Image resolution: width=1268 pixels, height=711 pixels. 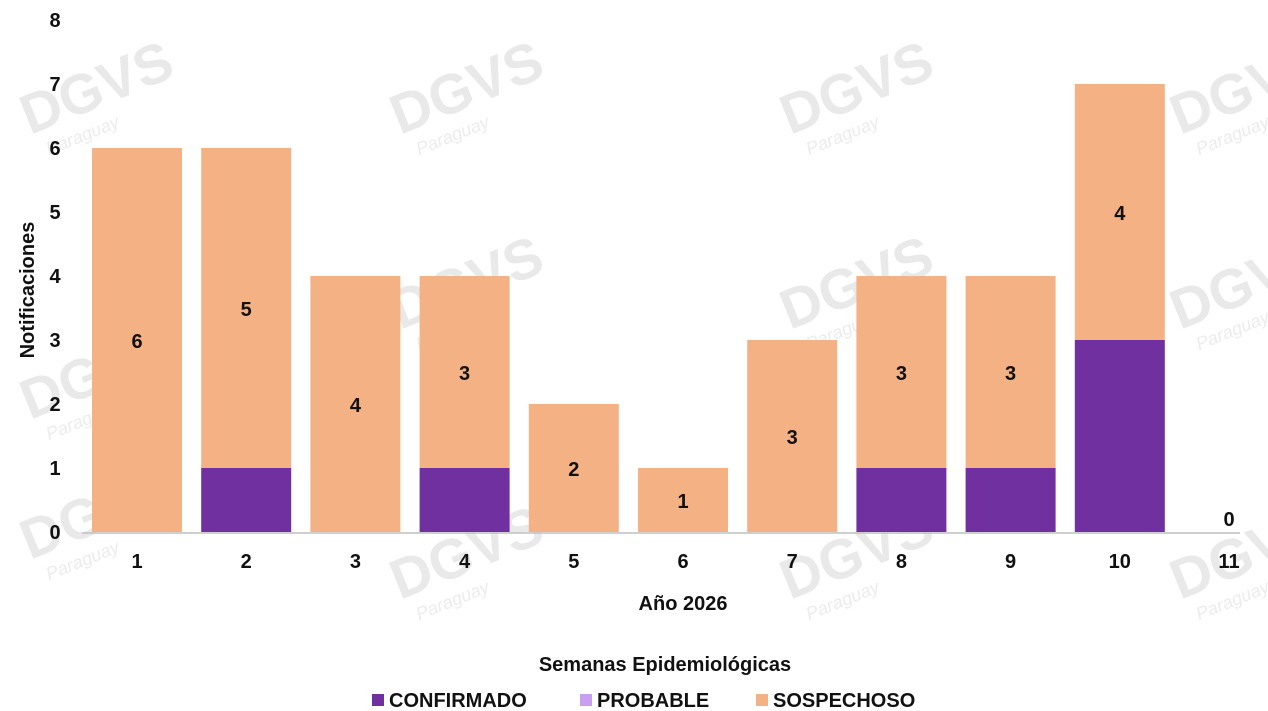 What do you see at coordinates (54, 21) in the screenshot?
I see `y-tick-label: 8` at bounding box center [54, 21].